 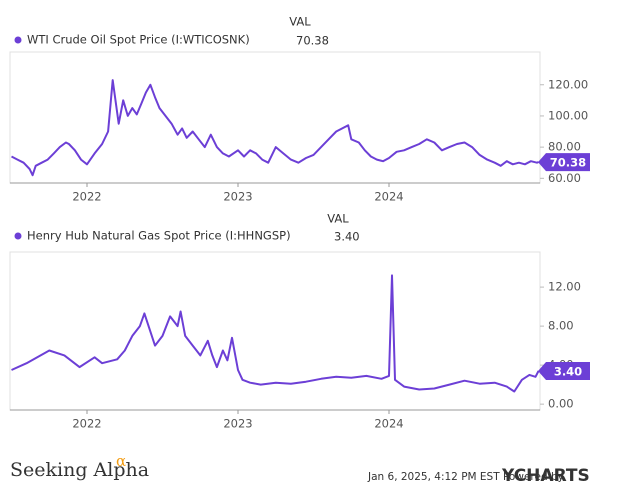 I want to click on badge-label: 3.40, so click(x=568, y=371).